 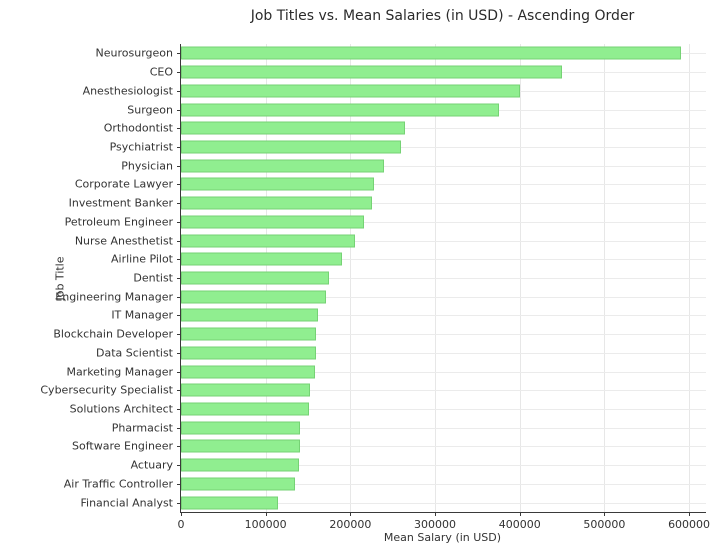 What do you see at coordinates (114, 297) in the screenshot?
I see `y-tick-label: Engineering Manager` at bounding box center [114, 297].